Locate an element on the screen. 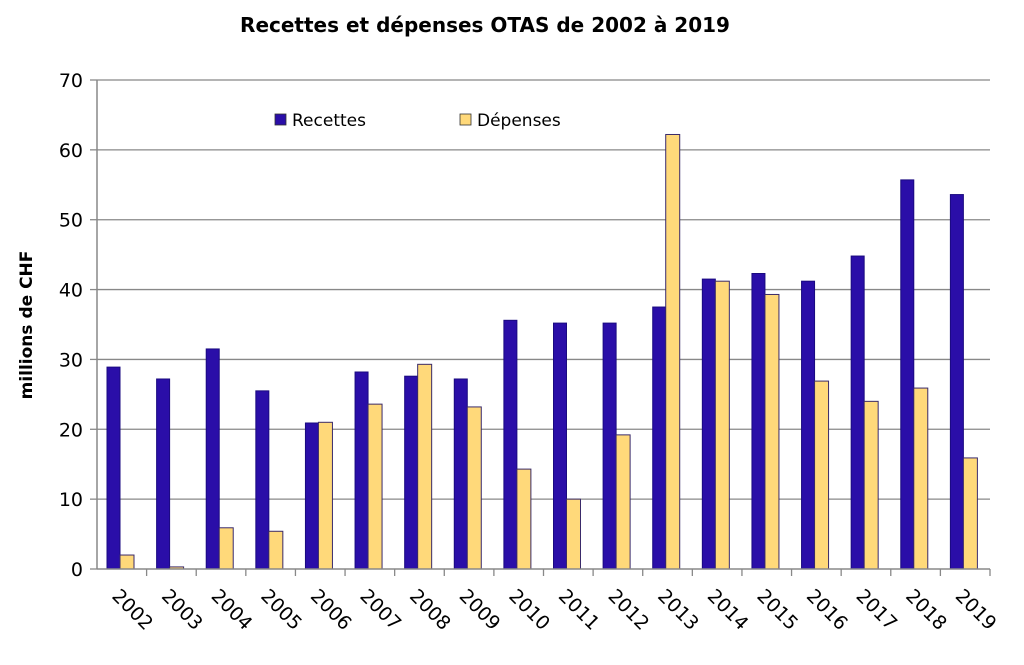  bar-dépenses-2019 is located at coordinates (970, 513).